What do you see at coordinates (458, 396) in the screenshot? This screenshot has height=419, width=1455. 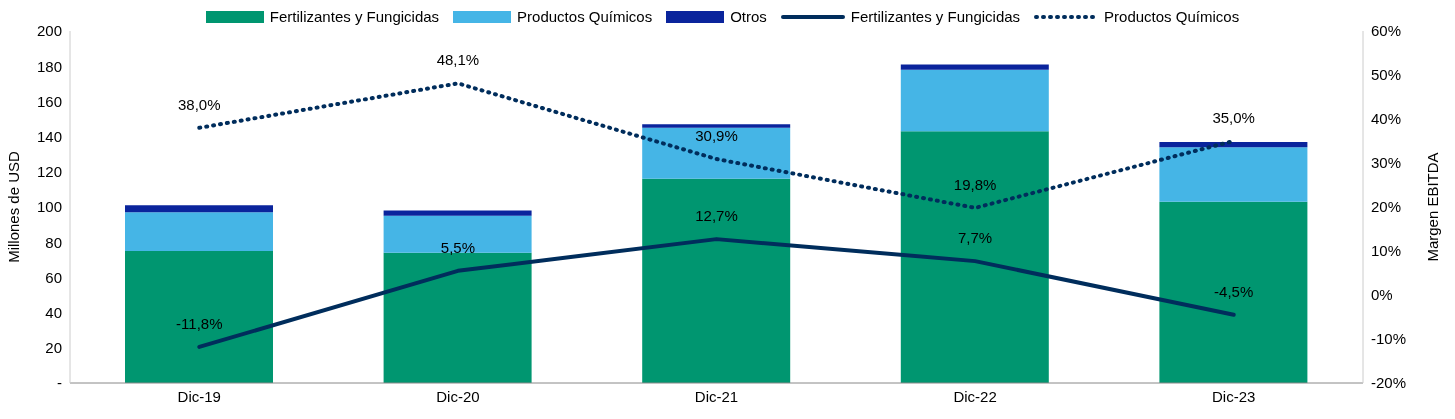 I see `x-tick-label: Dic-20` at bounding box center [458, 396].